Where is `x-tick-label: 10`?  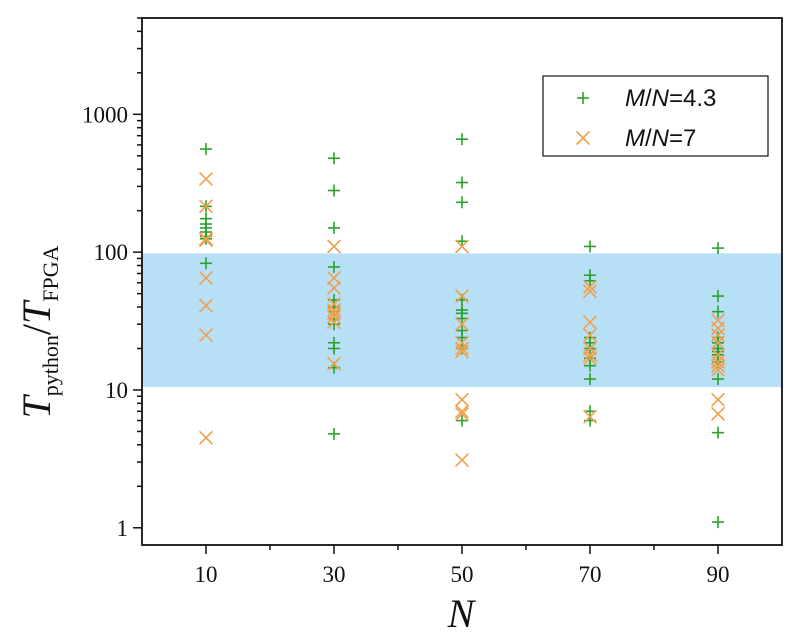
x-tick-label: 10 is located at coordinates (206, 574).